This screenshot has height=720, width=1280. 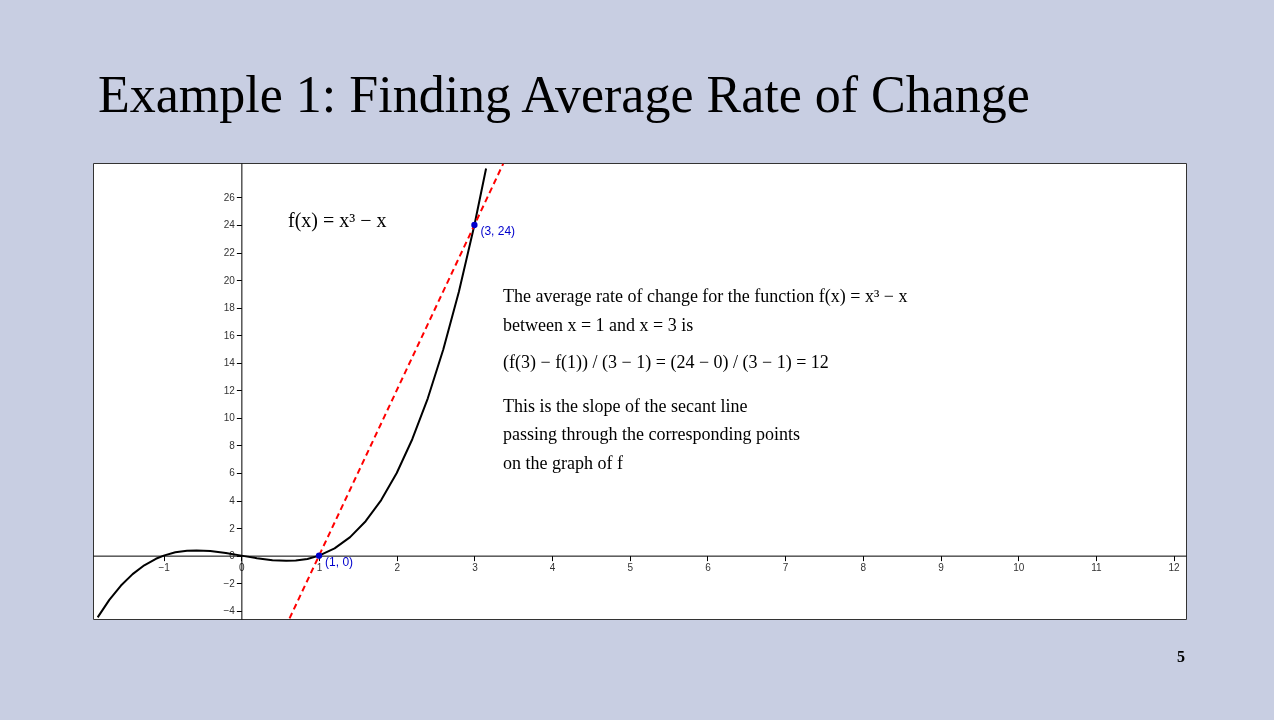 What do you see at coordinates (319, 568) in the screenshot?
I see `x-tick-label: 1` at bounding box center [319, 568].